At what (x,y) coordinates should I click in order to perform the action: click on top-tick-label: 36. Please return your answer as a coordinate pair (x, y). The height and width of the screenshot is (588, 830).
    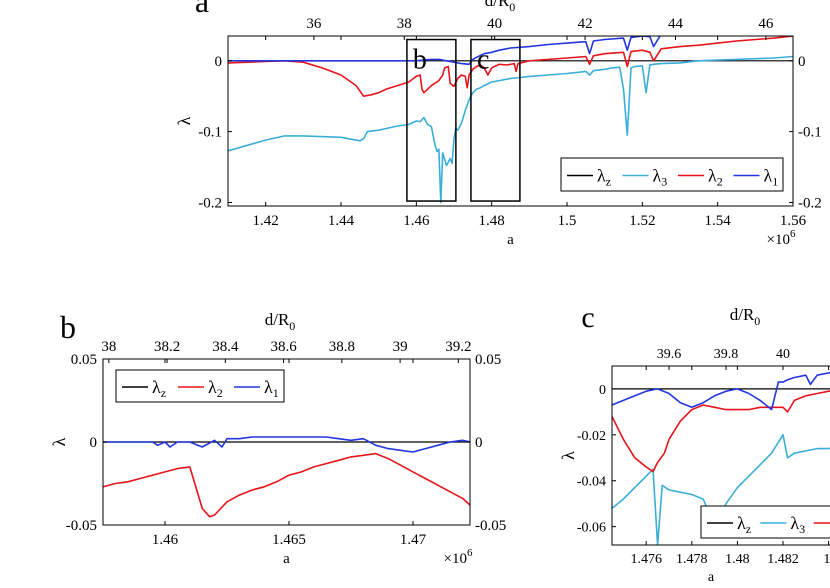
    Looking at the image, I should click on (314, 24).